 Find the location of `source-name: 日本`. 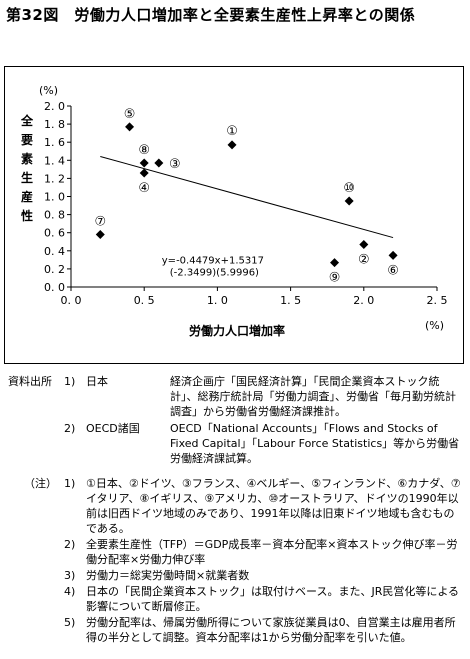

source-name: 日本 is located at coordinates (97, 381).